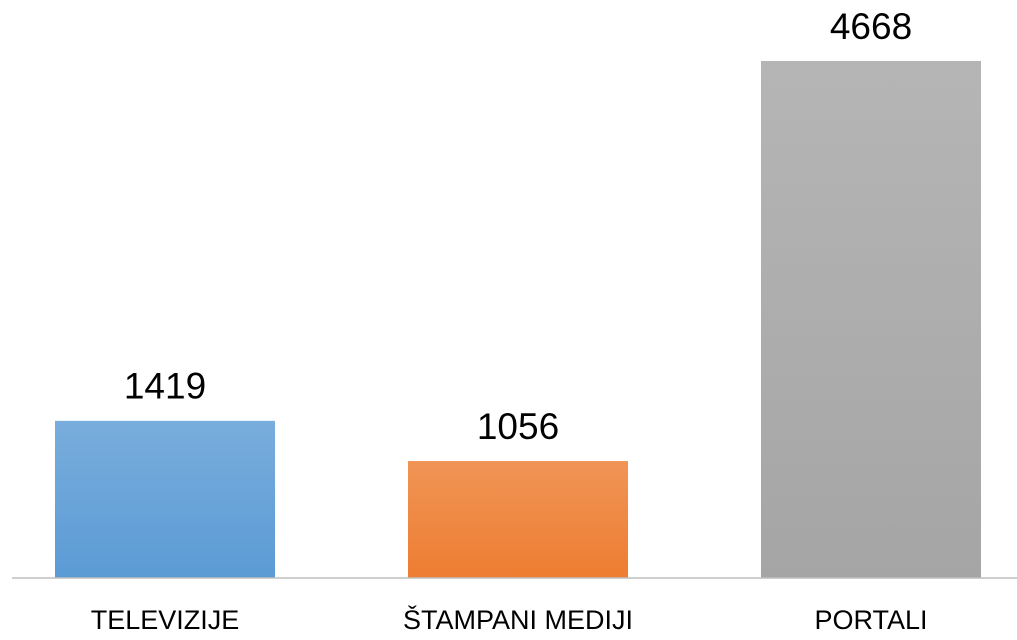 Image resolution: width=1017 pixels, height=640 pixels. What do you see at coordinates (518, 619) in the screenshot?
I see `x-tick-label: ŠTAMPANI MEDIJI` at bounding box center [518, 619].